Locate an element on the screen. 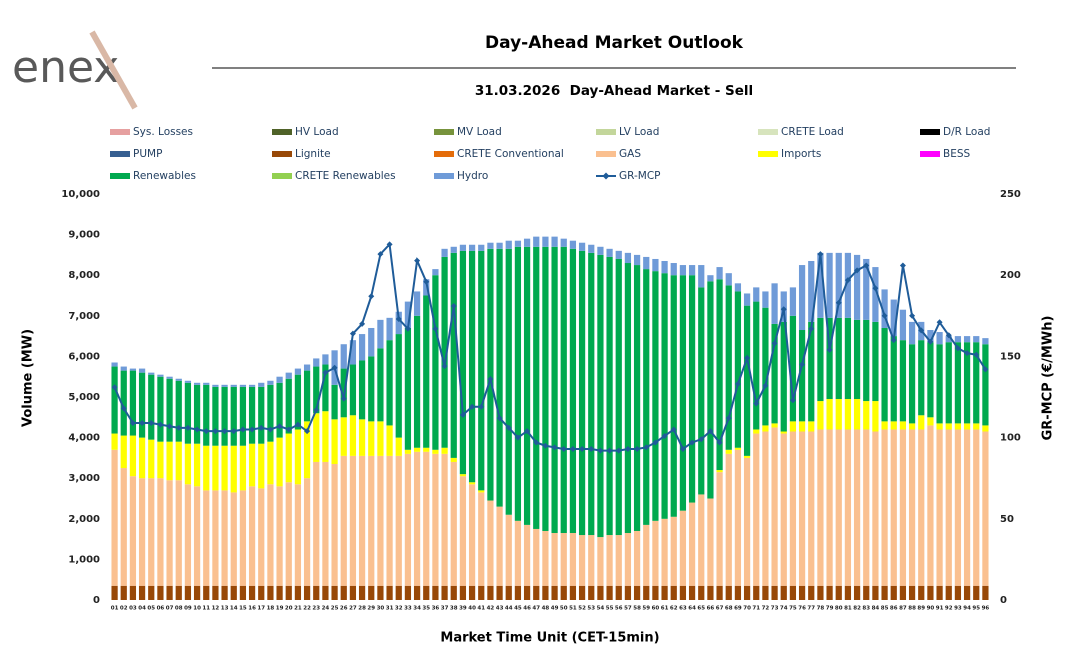 The image size is (1086, 666). x-tick-label: 17 is located at coordinates (261, 609).